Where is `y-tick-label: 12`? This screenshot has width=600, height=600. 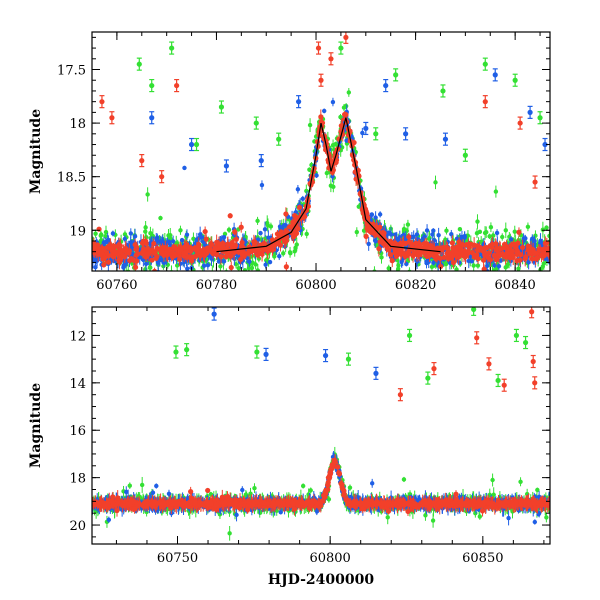 y-tick-label: 12 is located at coordinates (77, 336).